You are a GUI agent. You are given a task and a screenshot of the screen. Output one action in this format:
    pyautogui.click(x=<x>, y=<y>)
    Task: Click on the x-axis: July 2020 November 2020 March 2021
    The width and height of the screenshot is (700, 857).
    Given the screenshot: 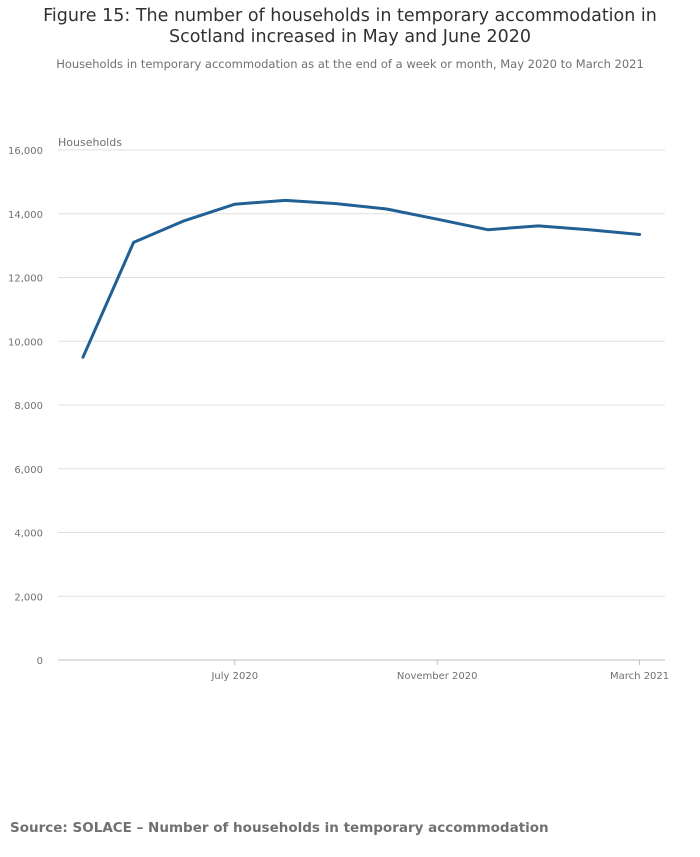 What is the action you would take?
    pyautogui.click(x=363, y=670)
    